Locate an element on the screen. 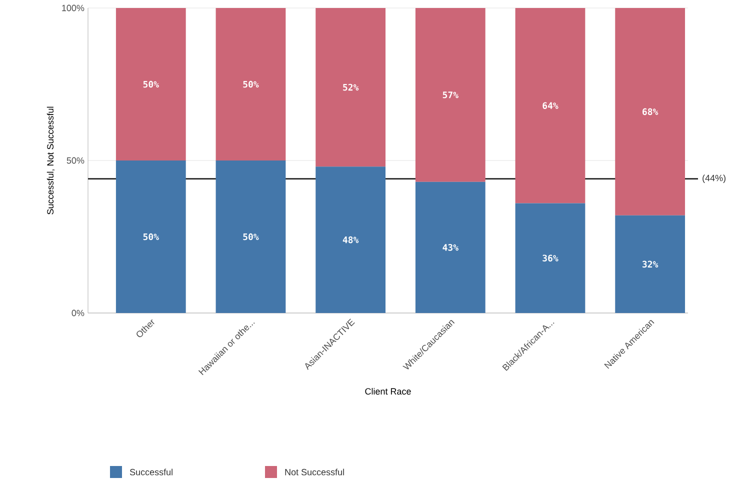 This screenshot has width=743, height=485. data-label: 57% is located at coordinates (450, 95).